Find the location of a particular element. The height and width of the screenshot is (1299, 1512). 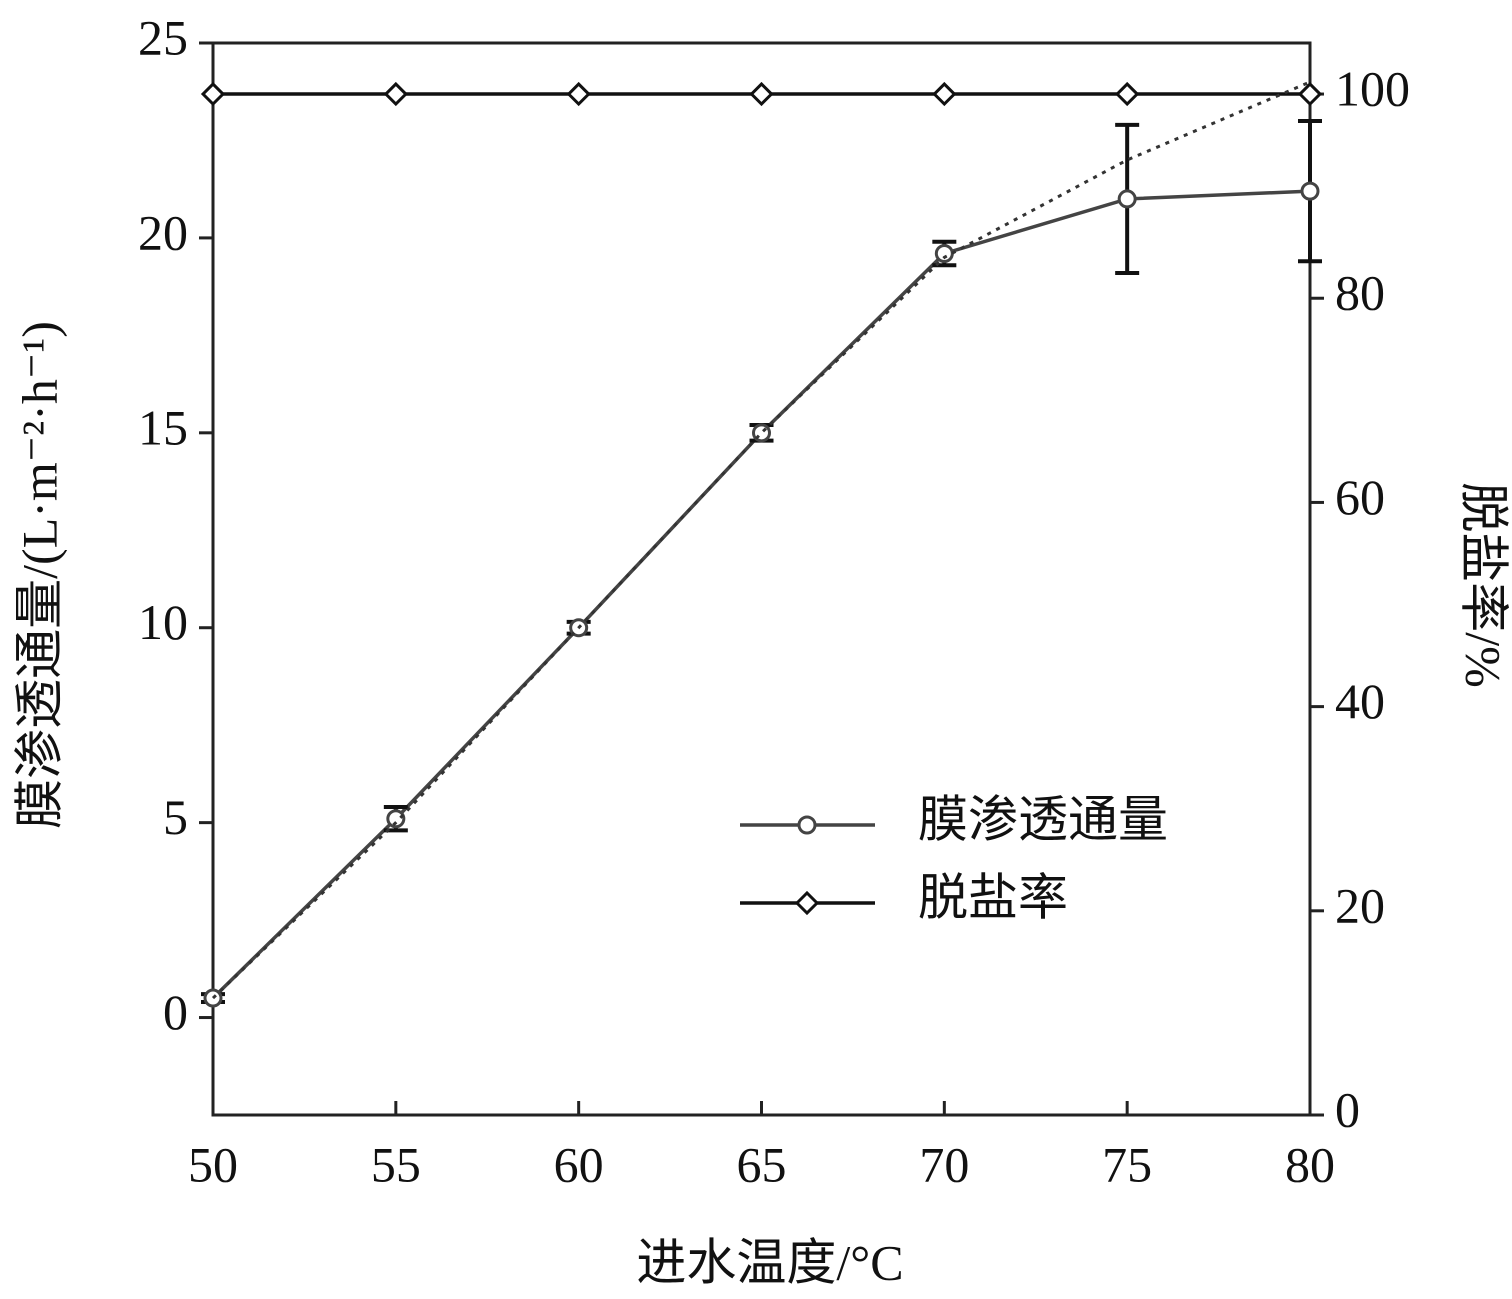

x-axis-label: 进水温度/°C is located at coordinates (769, 1262).